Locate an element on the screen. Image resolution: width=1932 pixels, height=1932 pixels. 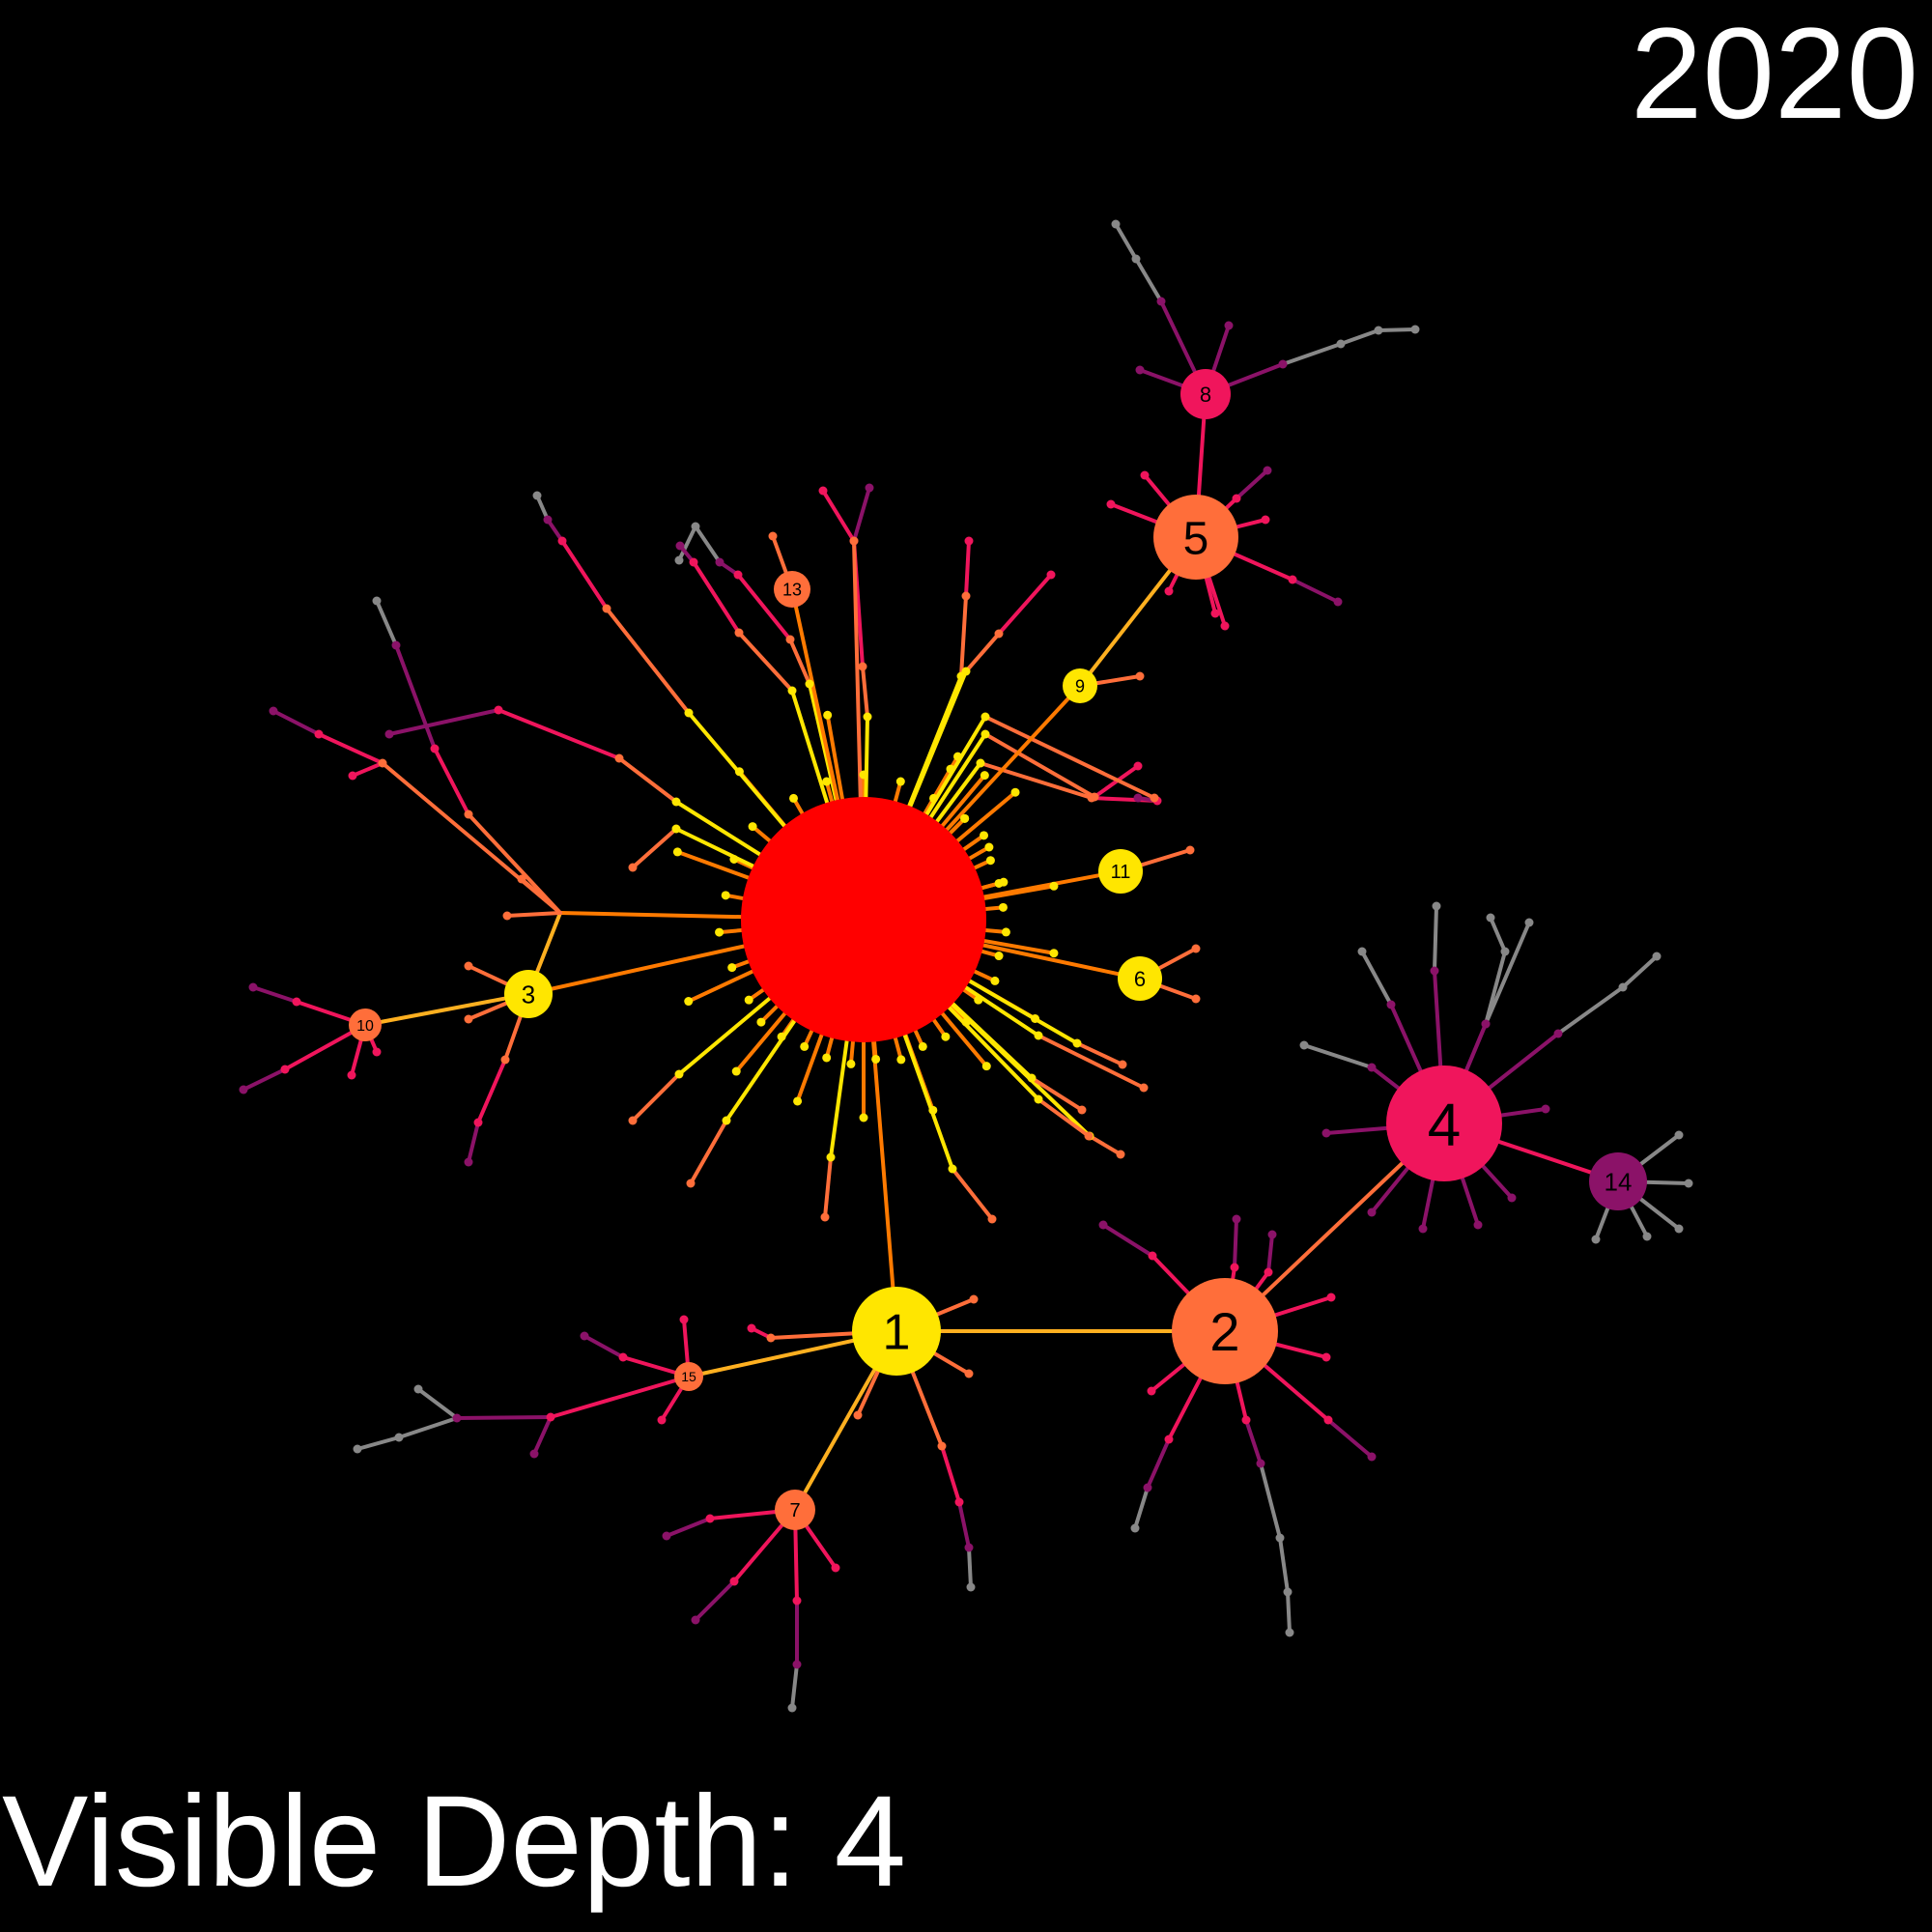
hub-node-label: 4 is located at coordinates (1444, 1125).